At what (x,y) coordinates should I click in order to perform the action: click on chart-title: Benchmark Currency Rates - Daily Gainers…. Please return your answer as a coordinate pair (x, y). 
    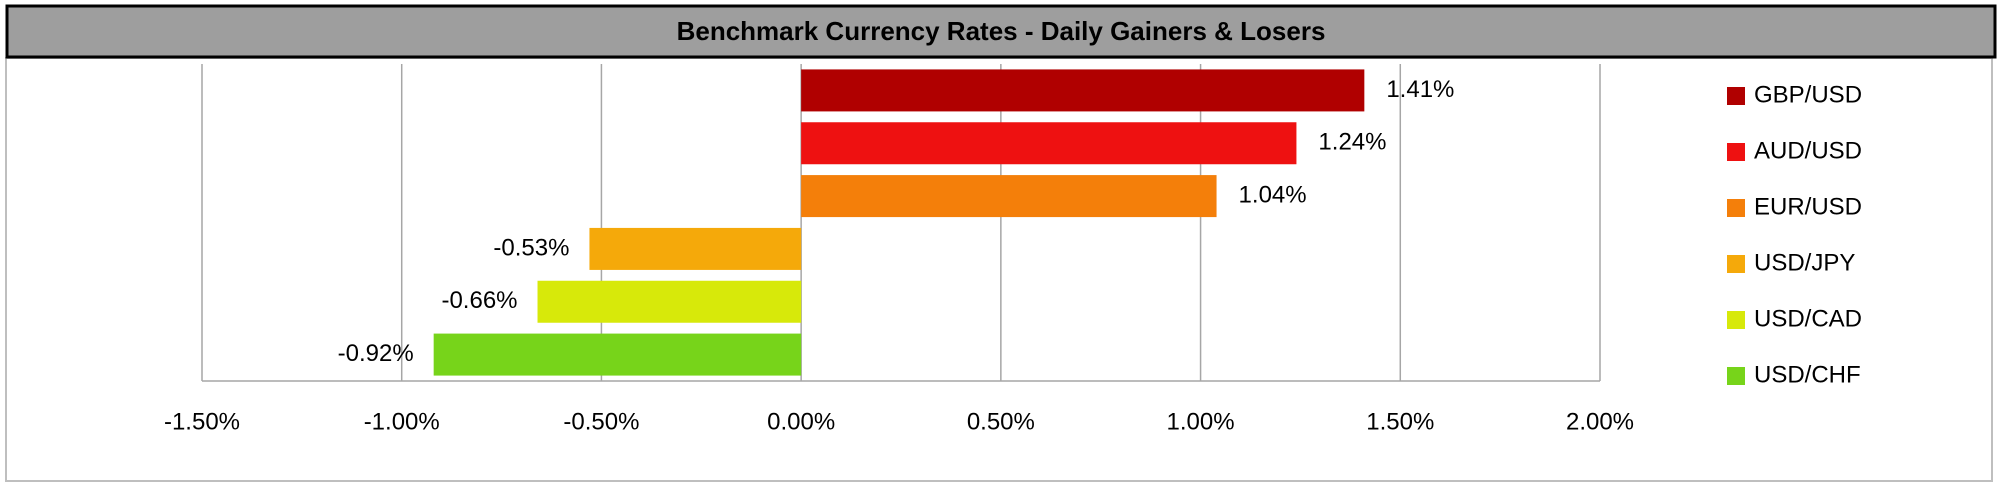
    Looking at the image, I should click on (1001, 31).